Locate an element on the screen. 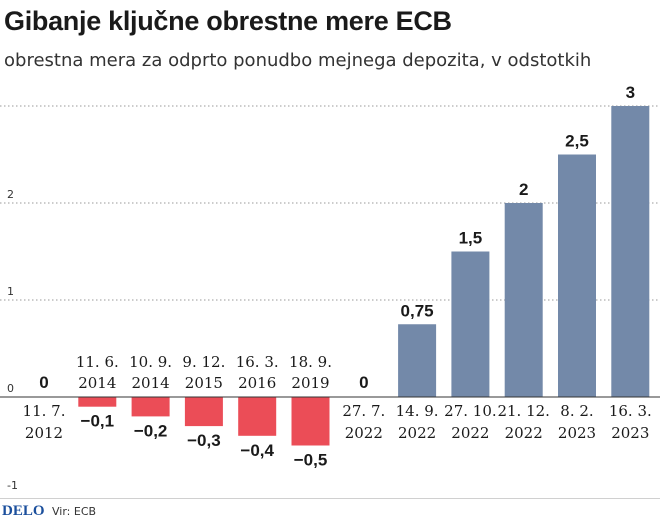 The image size is (660, 529). bar-value-label: 2 is located at coordinates (523, 189).